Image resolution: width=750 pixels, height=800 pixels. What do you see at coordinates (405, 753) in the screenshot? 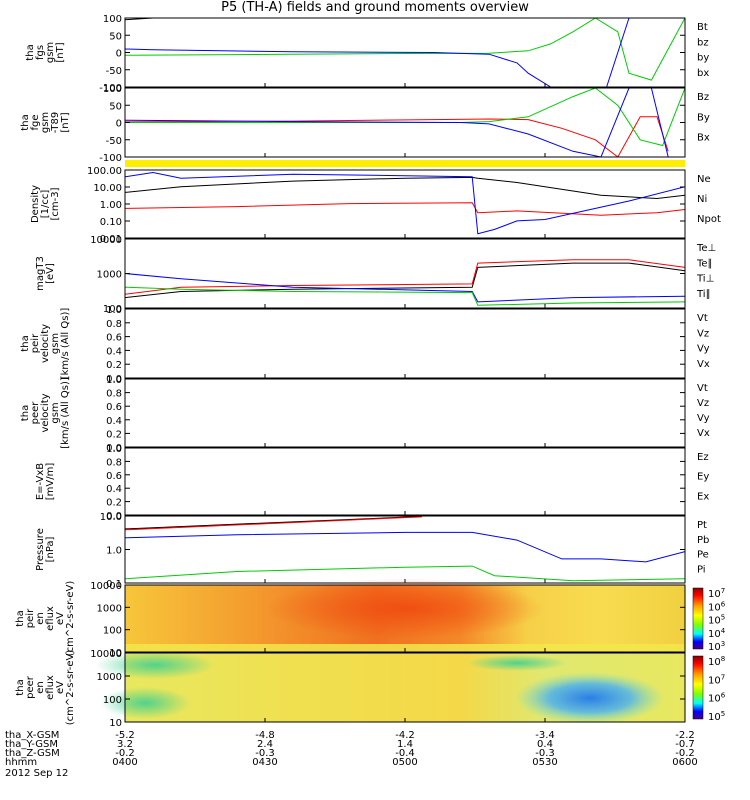
I see `orbit-value: -0.4` at bounding box center [405, 753].